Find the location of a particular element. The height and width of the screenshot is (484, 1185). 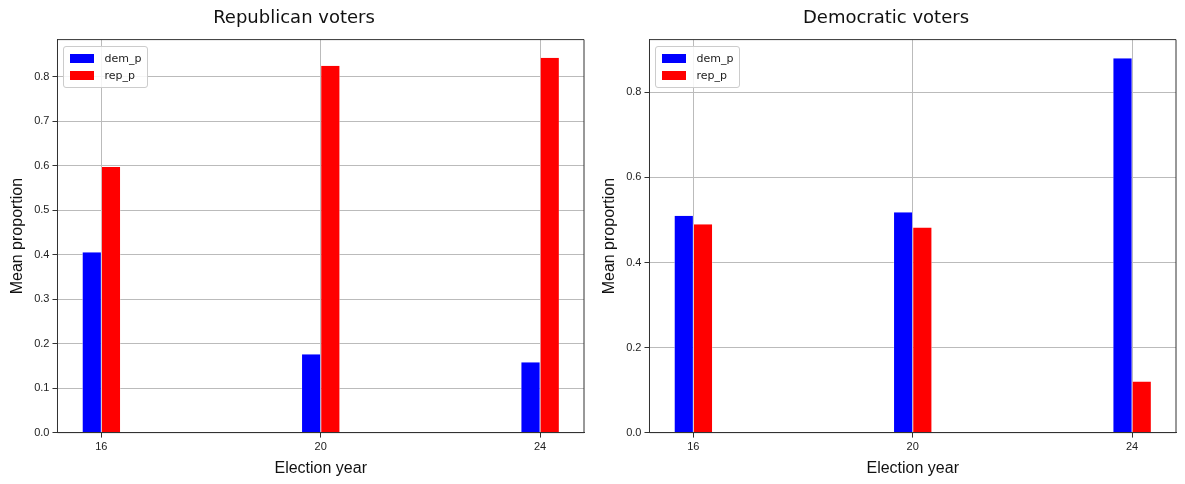

chart-title: Republican voters is located at coordinates (294, 17).